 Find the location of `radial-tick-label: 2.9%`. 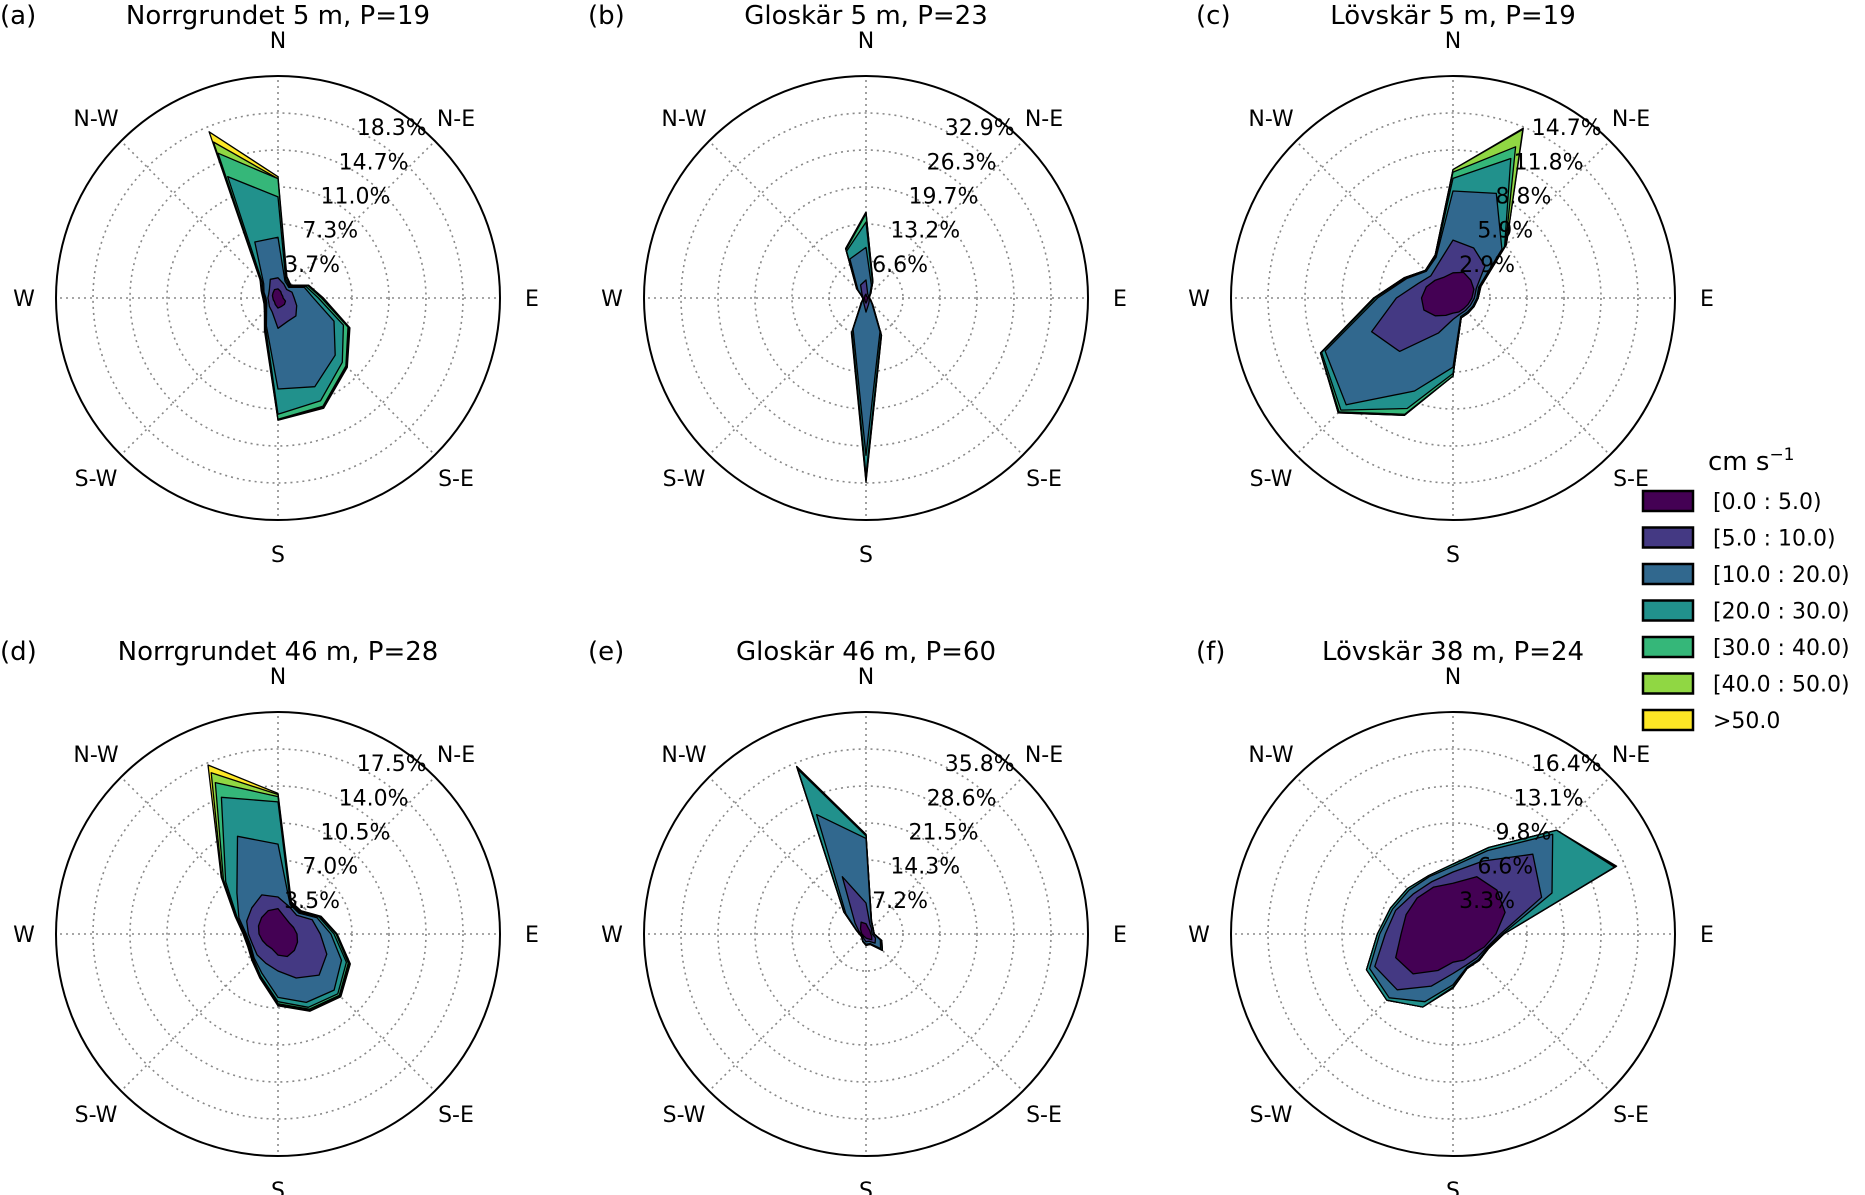

radial-tick-label: 2.9% is located at coordinates (1487, 265).